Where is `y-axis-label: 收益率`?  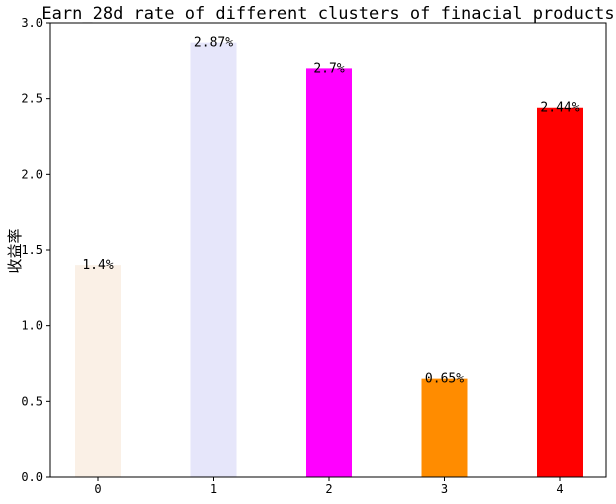
y-axis-label: 收益率 is located at coordinates (15, 250).